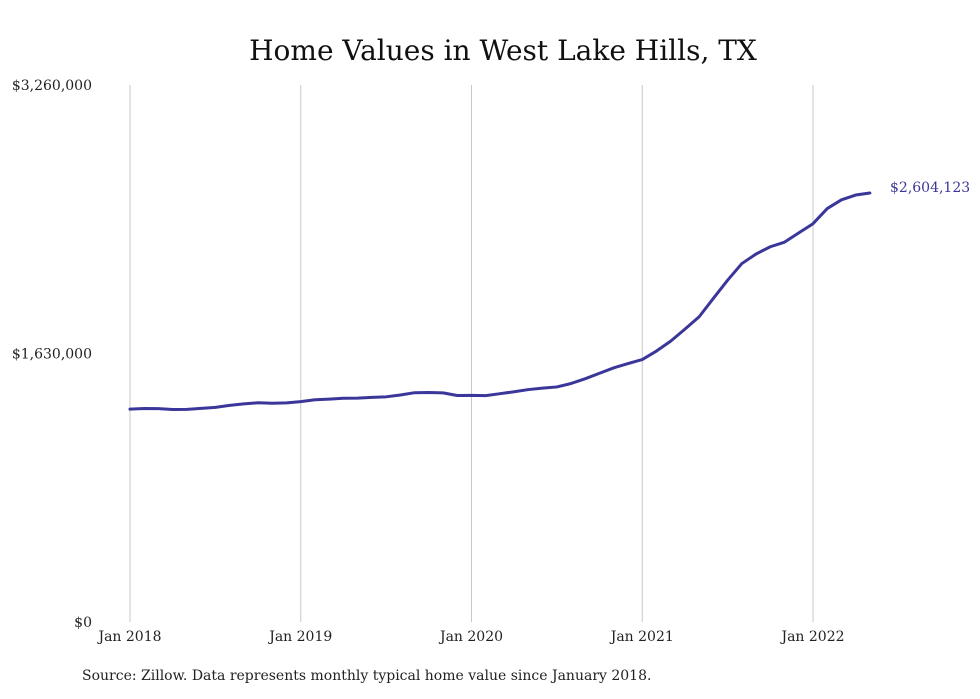  What do you see at coordinates (52, 86) in the screenshot?
I see `y-tick-label: $3,260,000` at bounding box center [52, 86].